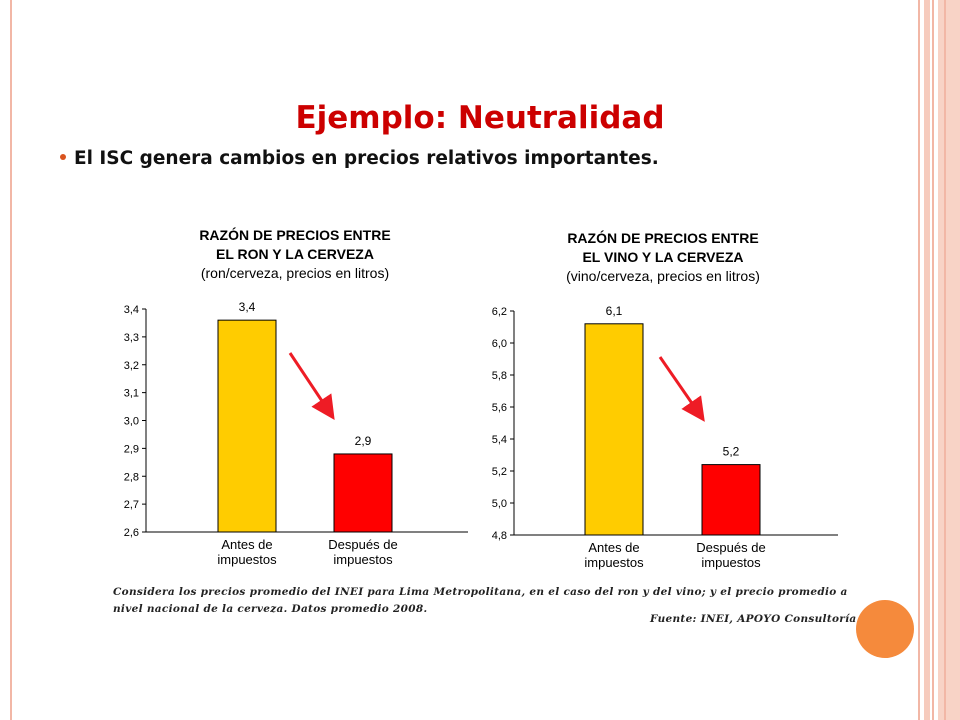  What do you see at coordinates (499, 440) in the screenshot?
I see `y-tick-label: 5,4` at bounding box center [499, 440].